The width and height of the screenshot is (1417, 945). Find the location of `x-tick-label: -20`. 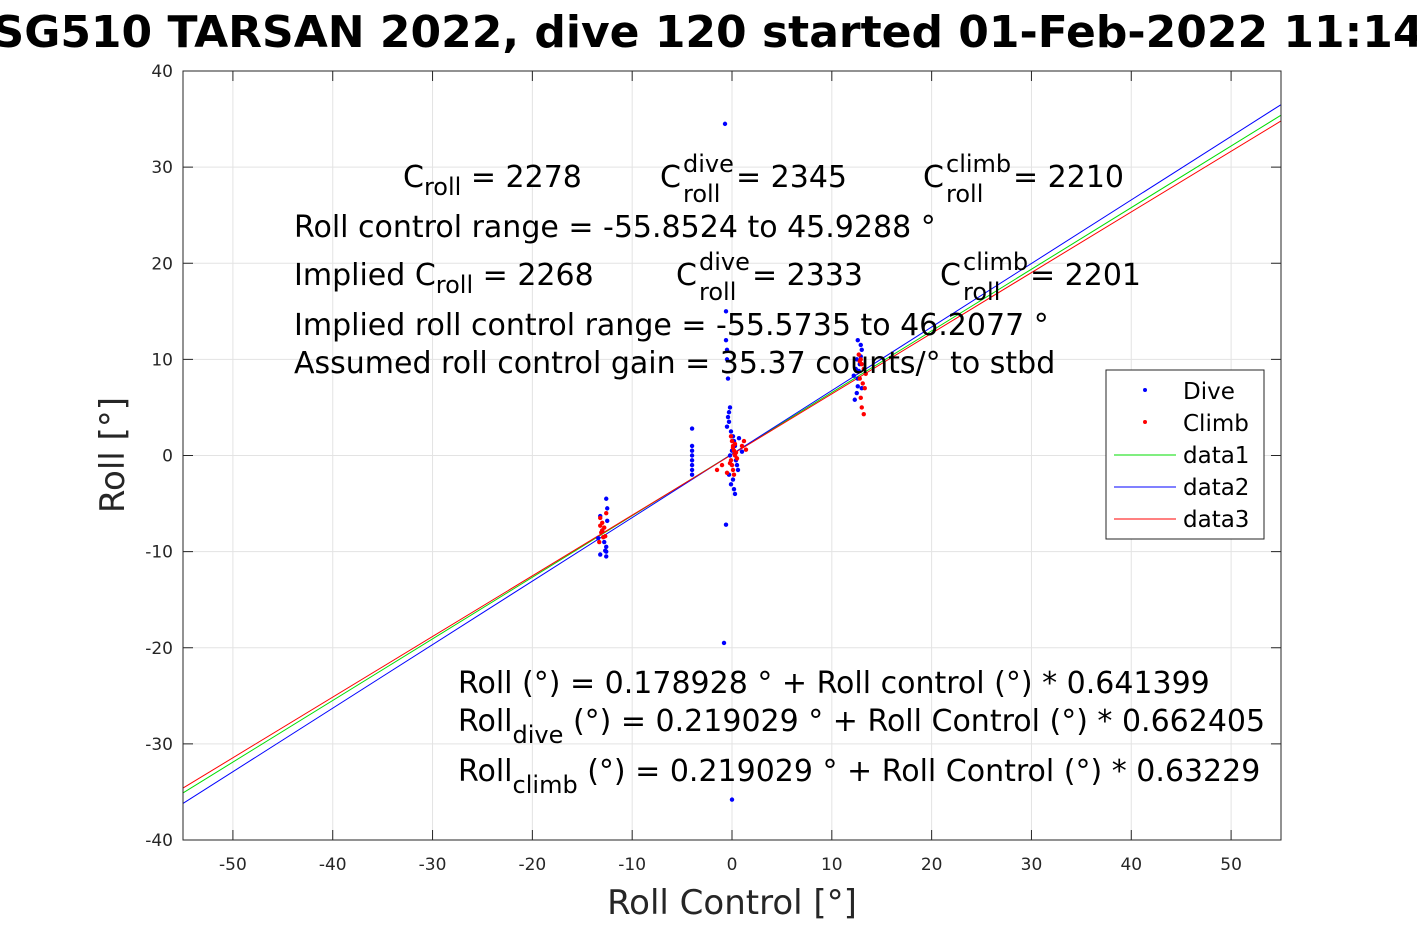

x-tick-label: -20 is located at coordinates (532, 865).